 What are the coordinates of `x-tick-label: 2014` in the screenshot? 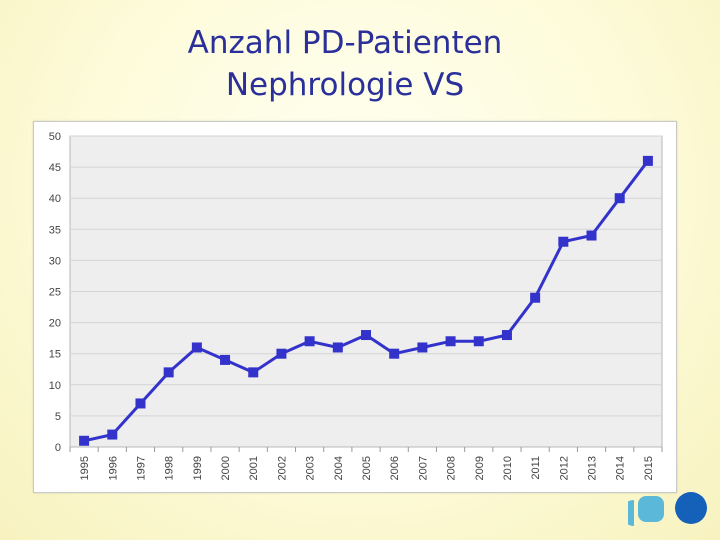 It's located at (621, 468).